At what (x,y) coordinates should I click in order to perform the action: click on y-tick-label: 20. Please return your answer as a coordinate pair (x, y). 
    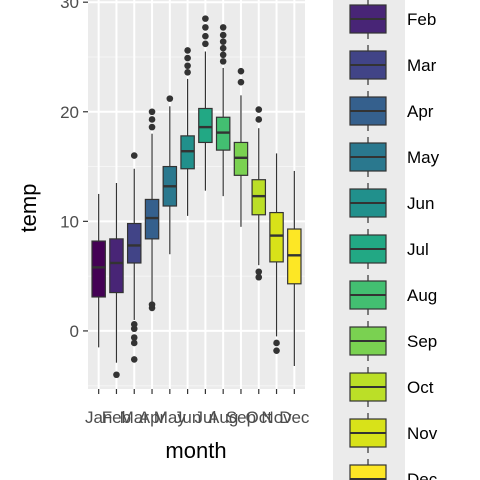
    Looking at the image, I should click on (69, 112).